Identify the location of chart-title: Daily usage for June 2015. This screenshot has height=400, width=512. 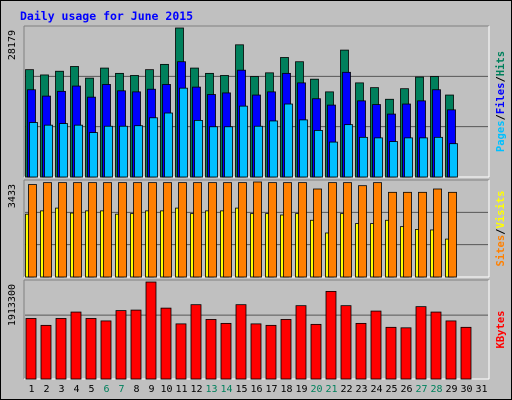
(106, 16).